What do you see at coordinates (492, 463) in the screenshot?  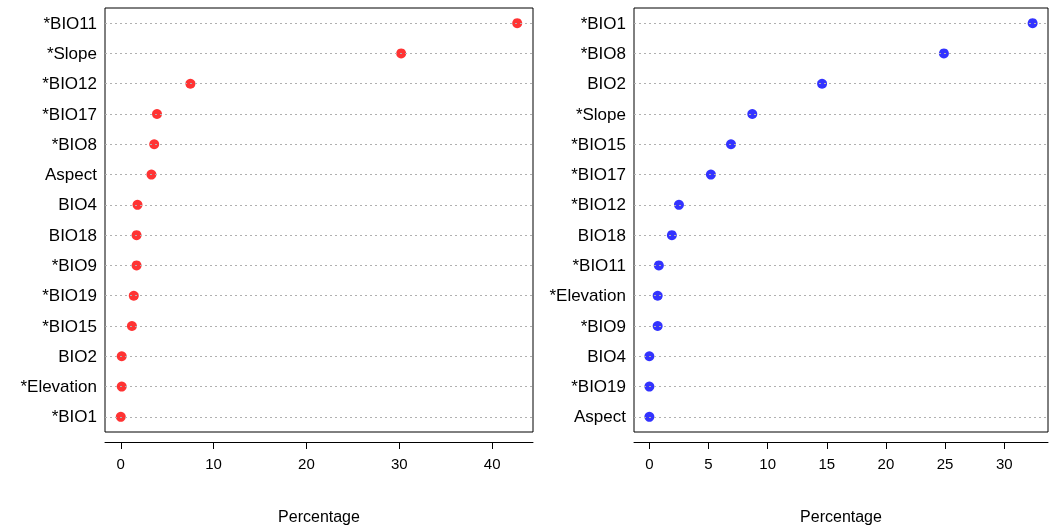 I see `x-tick-label: 40` at bounding box center [492, 463].